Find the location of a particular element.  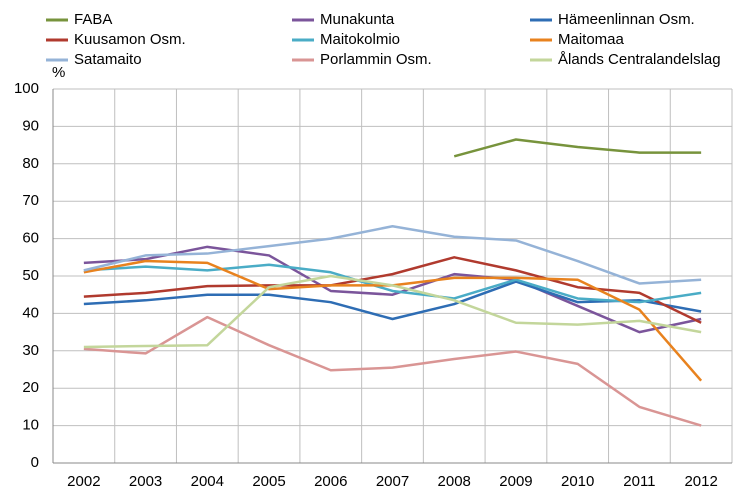

x-tick-label: 2012 is located at coordinates (700, 481).